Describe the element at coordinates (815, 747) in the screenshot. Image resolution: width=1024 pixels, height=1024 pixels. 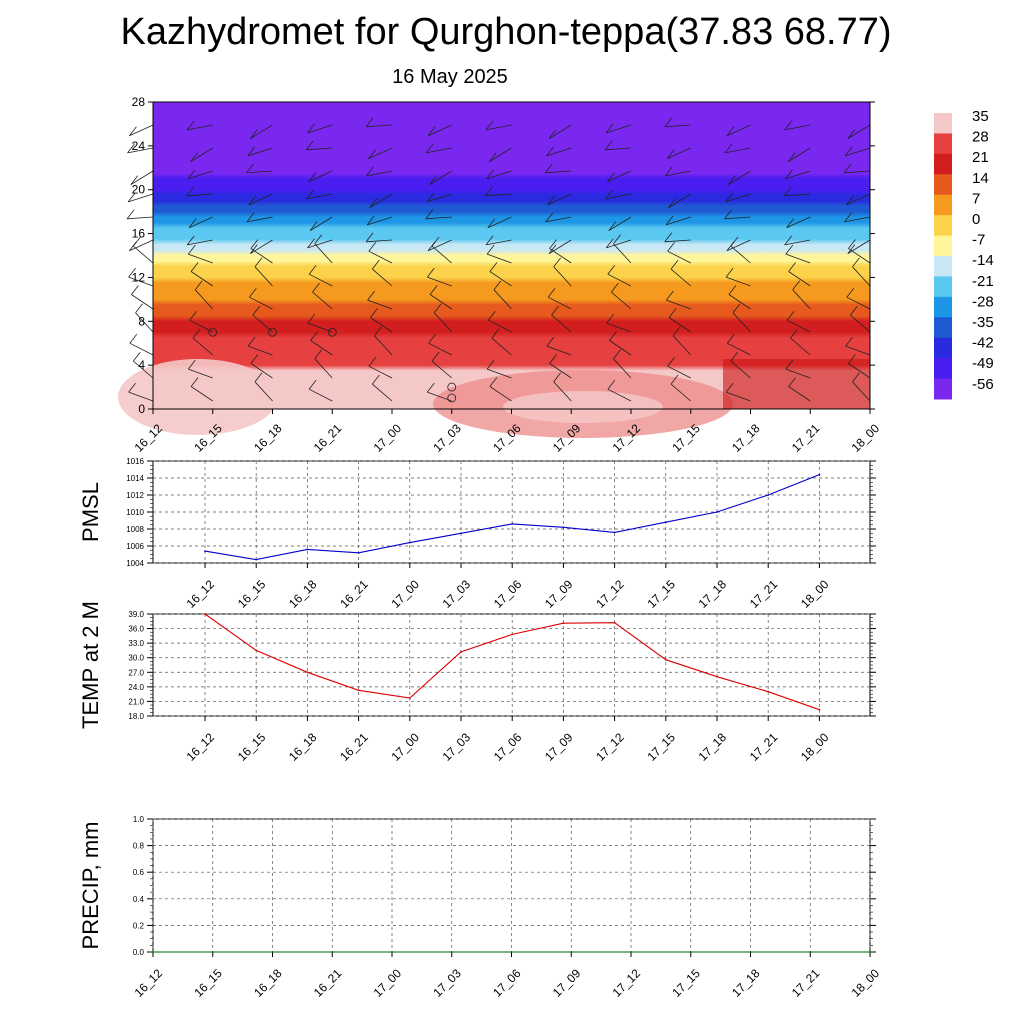
I see `x-tick-label: 18_00` at that location.